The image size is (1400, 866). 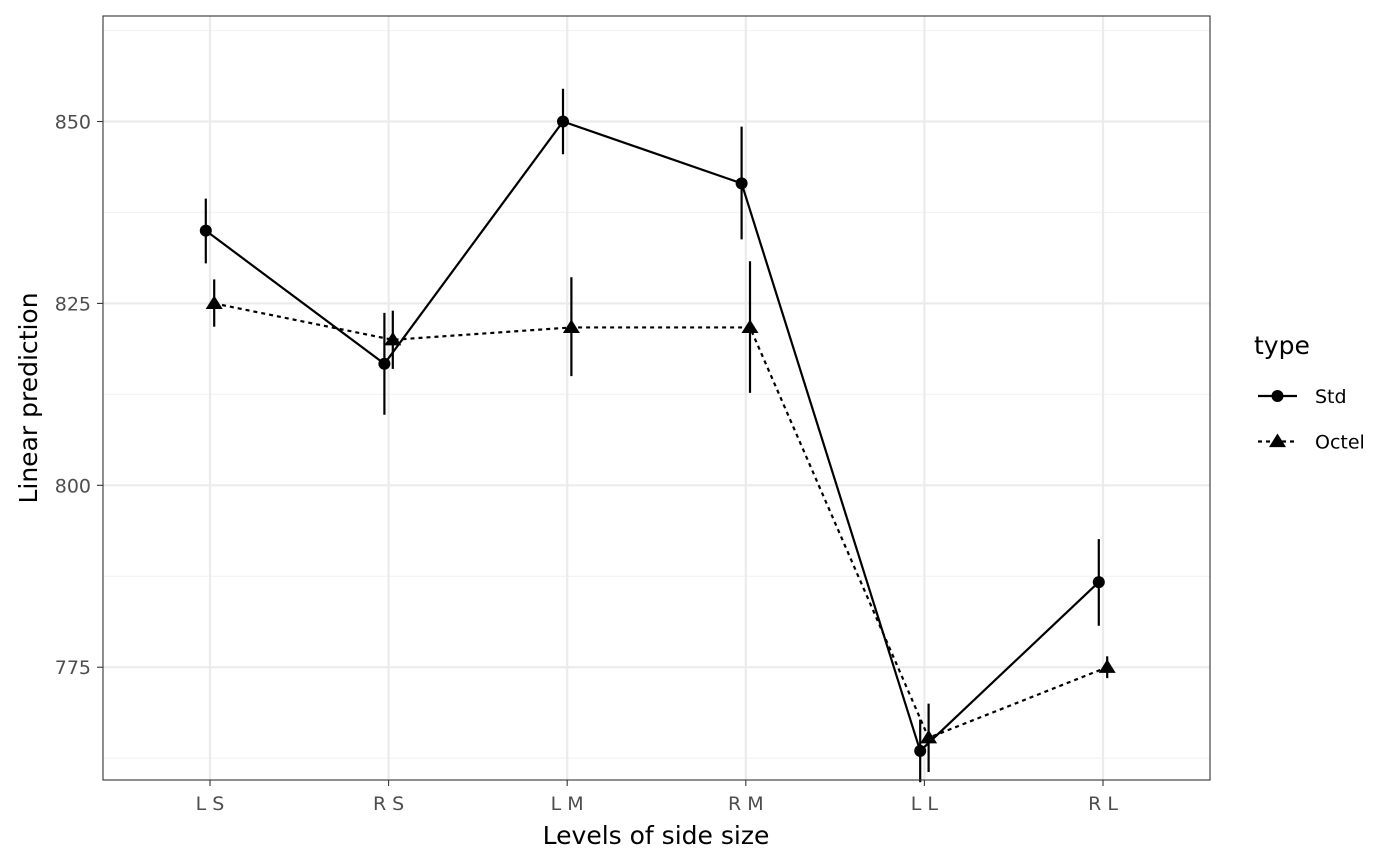 What do you see at coordinates (1277, 396) in the screenshot?
I see `legend-marker-std` at bounding box center [1277, 396].